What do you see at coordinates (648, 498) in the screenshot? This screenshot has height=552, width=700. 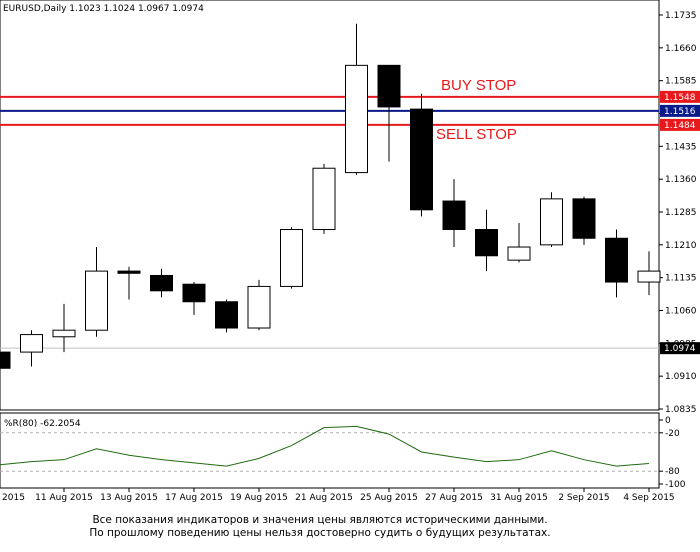 I see `x-axis-tick-label: 4 Sep 2015` at bounding box center [648, 498].